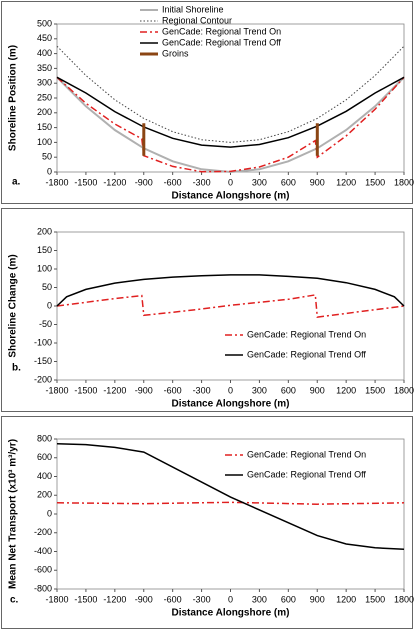  Describe the element at coordinates (43, 588) in the screenshot. I see `y-tick-label: -800` at that location.